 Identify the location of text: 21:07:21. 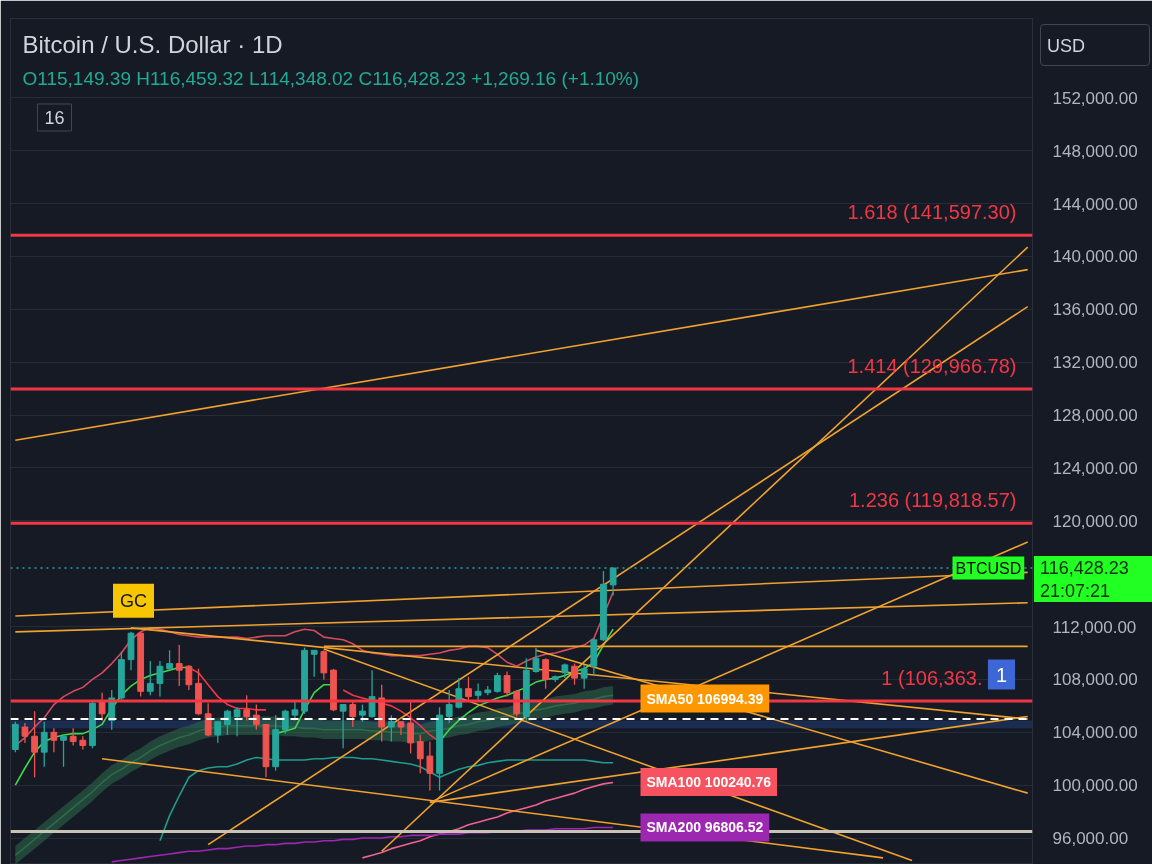
(1075, 591).